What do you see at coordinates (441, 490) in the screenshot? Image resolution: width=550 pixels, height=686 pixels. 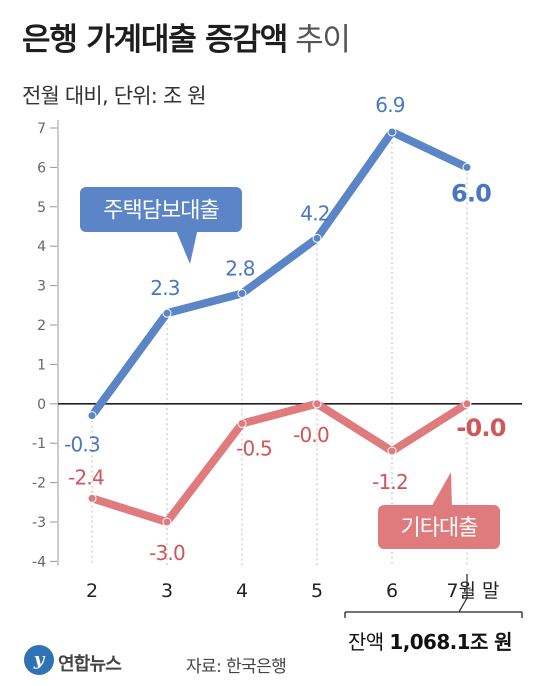 I see `legend-other-tail` at bounding box center [441, 490].